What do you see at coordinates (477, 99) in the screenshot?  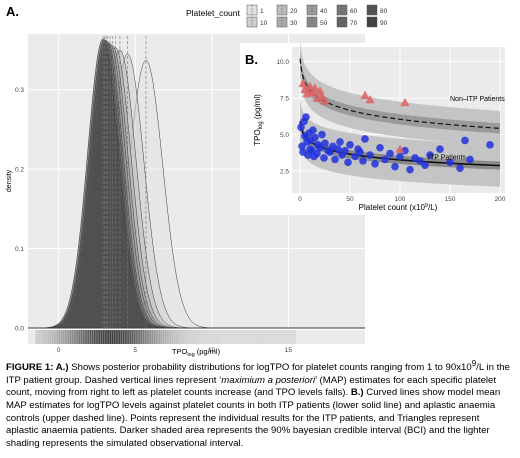 I see `annotation-non-itp: Non–ITP Patients` at bounding box center [477, 99].